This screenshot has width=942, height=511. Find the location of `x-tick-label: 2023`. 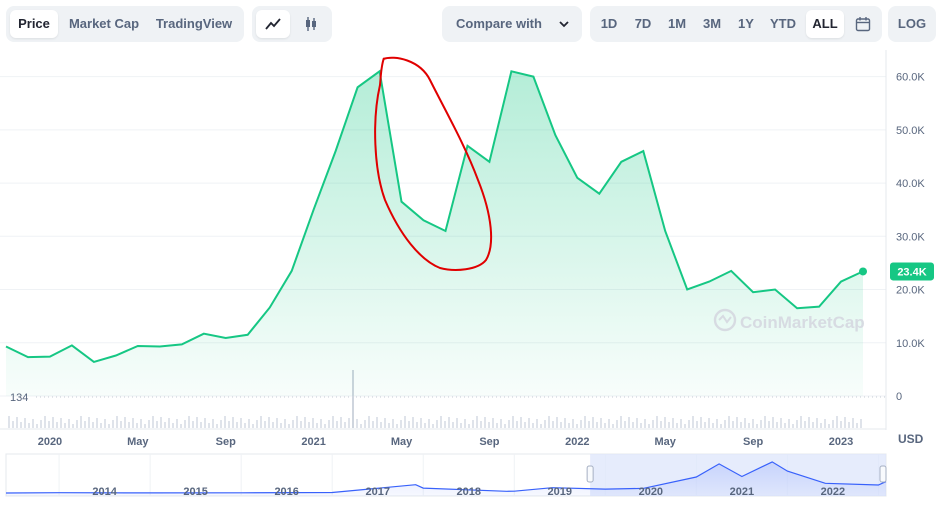

x-tick-label: 2023 is located at coordinates (841, 442).